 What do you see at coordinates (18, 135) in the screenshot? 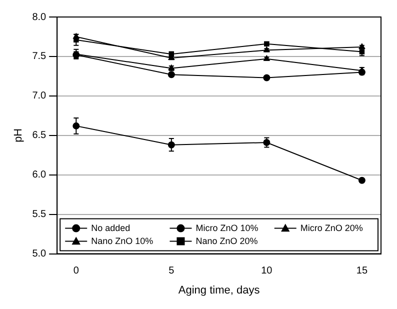
I see `y-axis-title: pH` at bounding box center [18, 135].